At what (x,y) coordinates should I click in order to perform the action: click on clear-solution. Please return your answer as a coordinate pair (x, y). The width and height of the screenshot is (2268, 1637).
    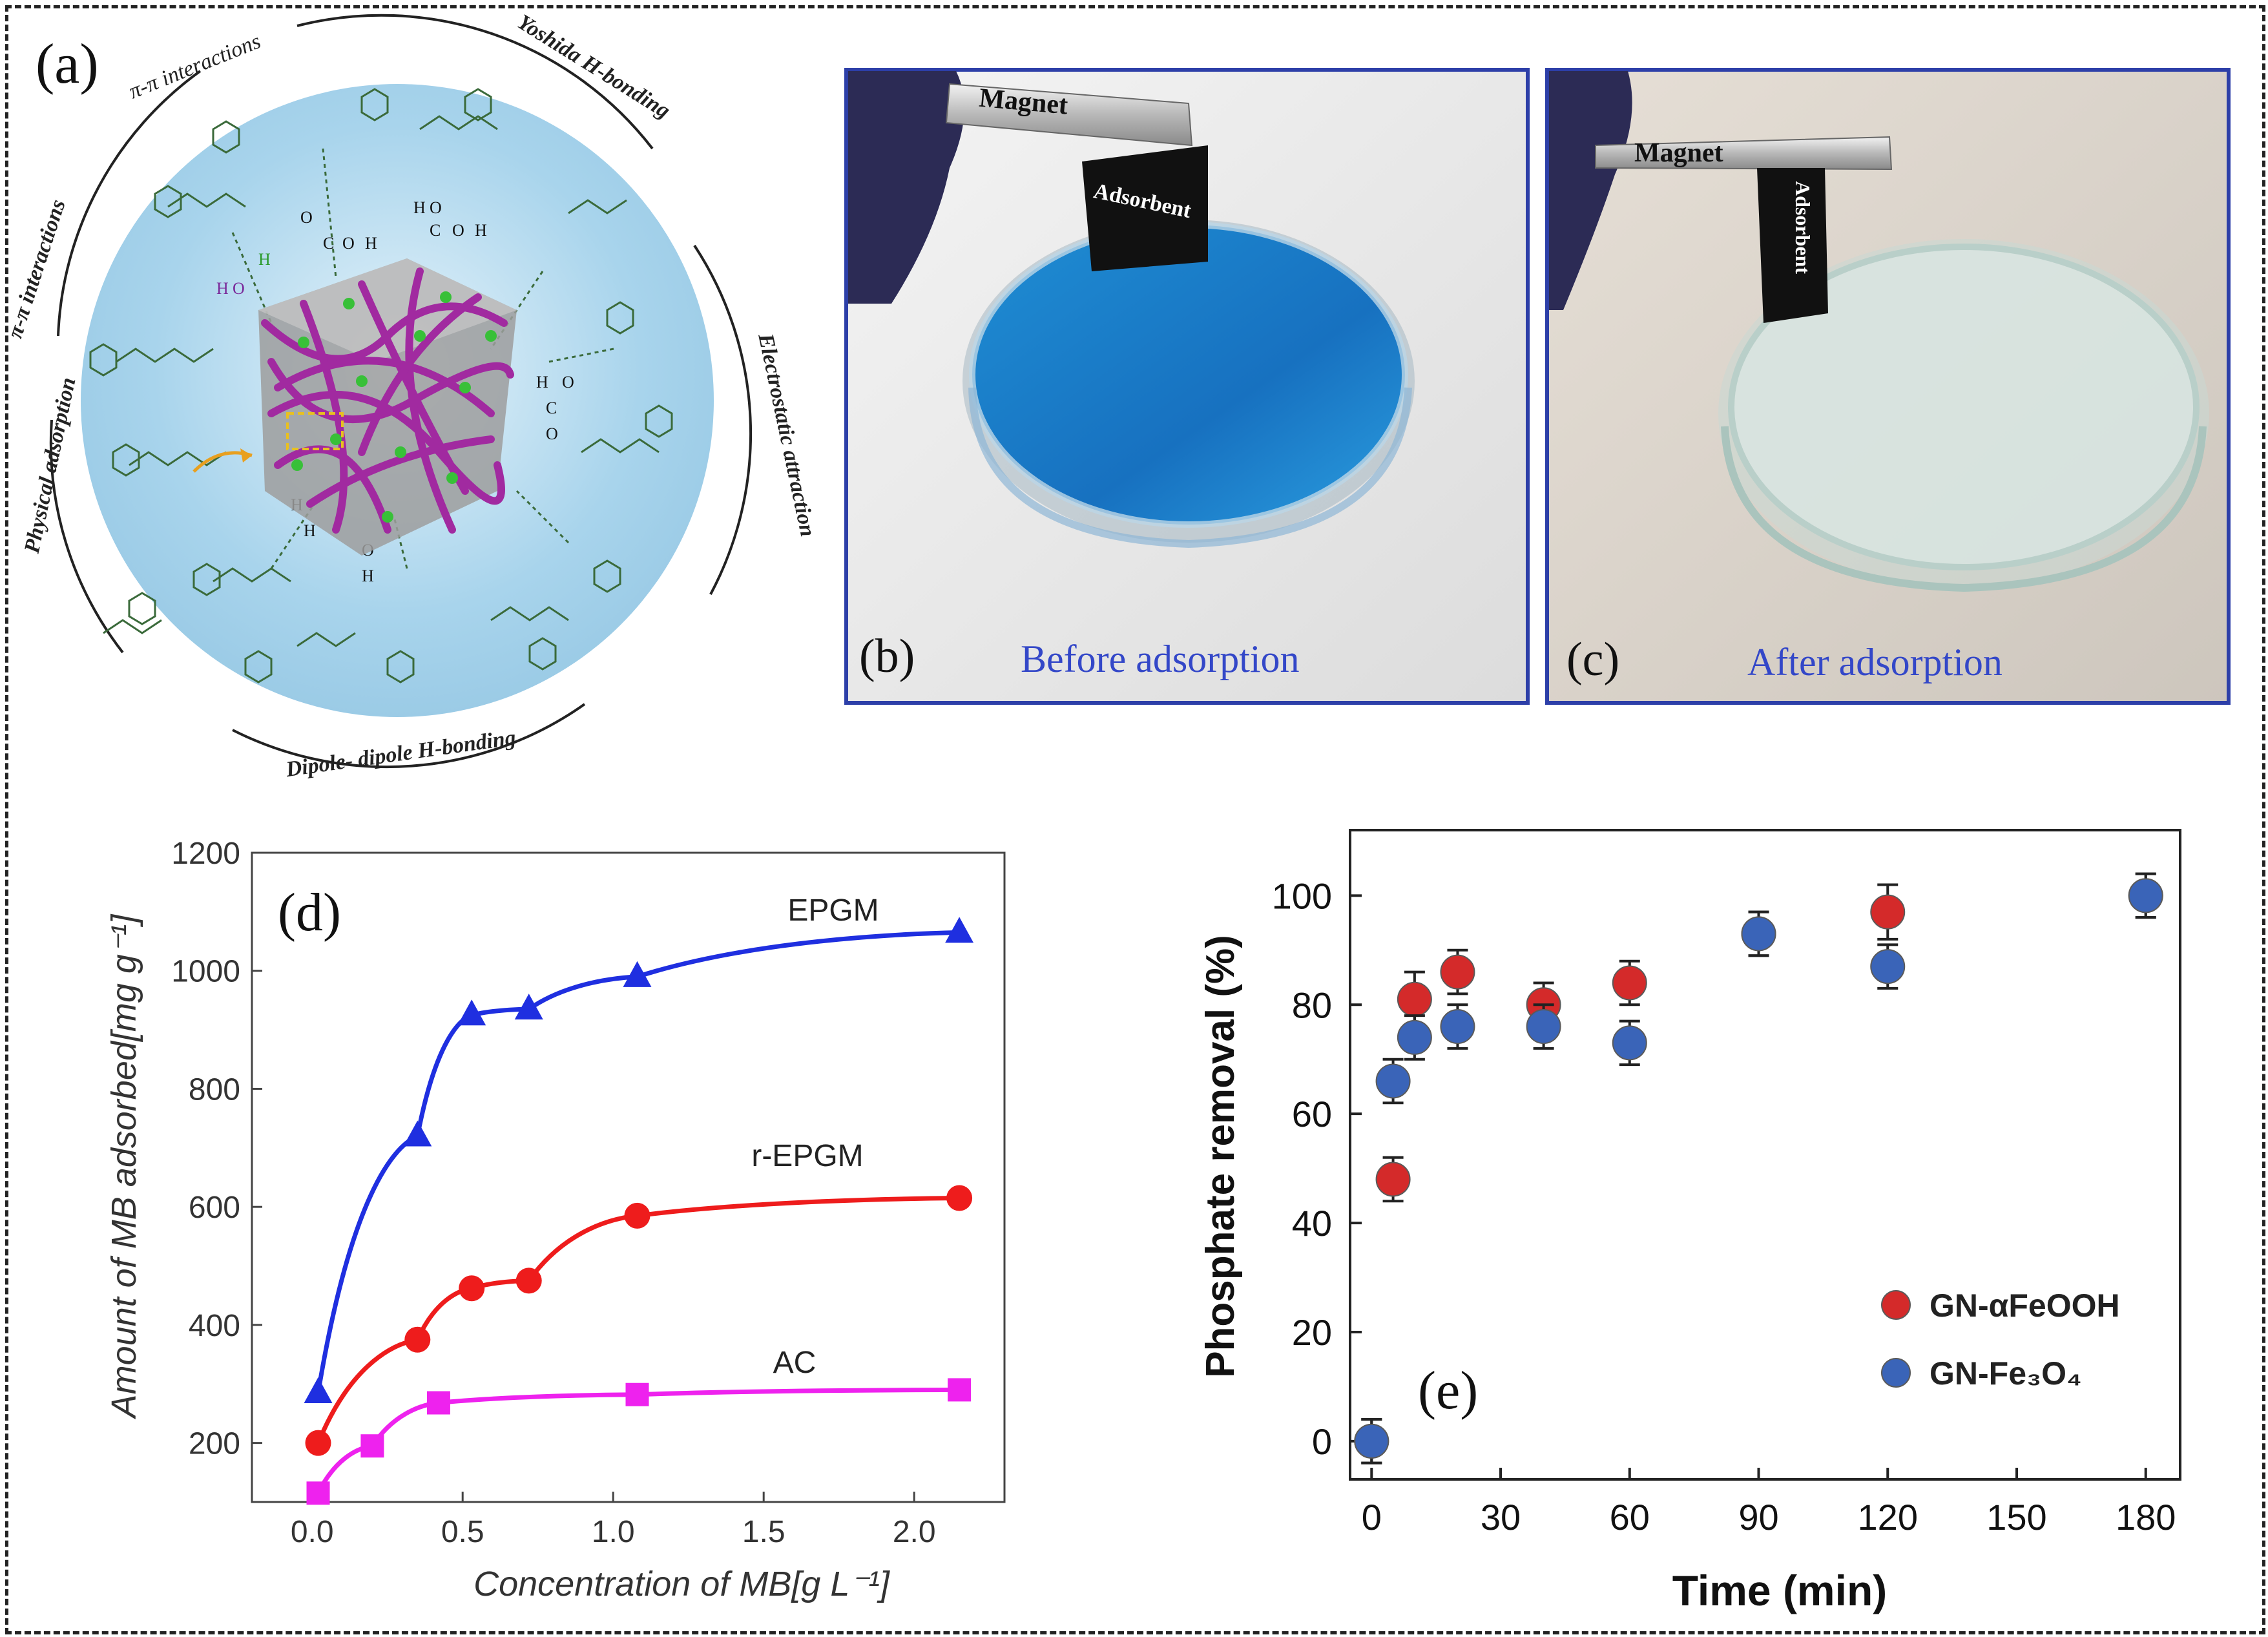
    Looking at the image, I should click on (1963, 407).